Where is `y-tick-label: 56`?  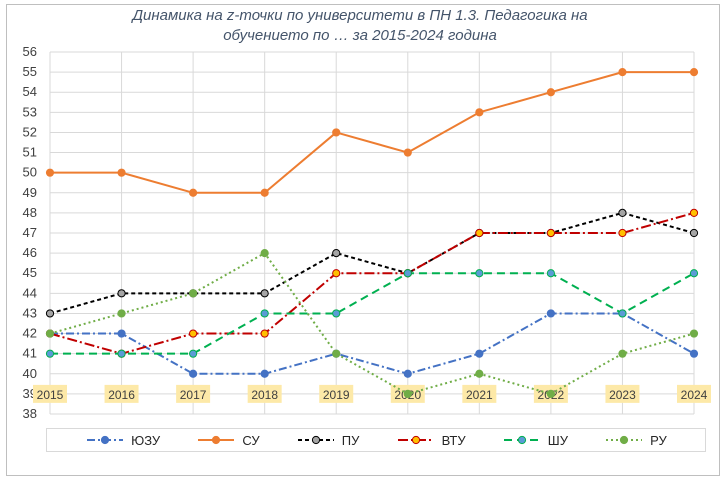
y-tick-label: 56 is located at coordinates (30, 51).